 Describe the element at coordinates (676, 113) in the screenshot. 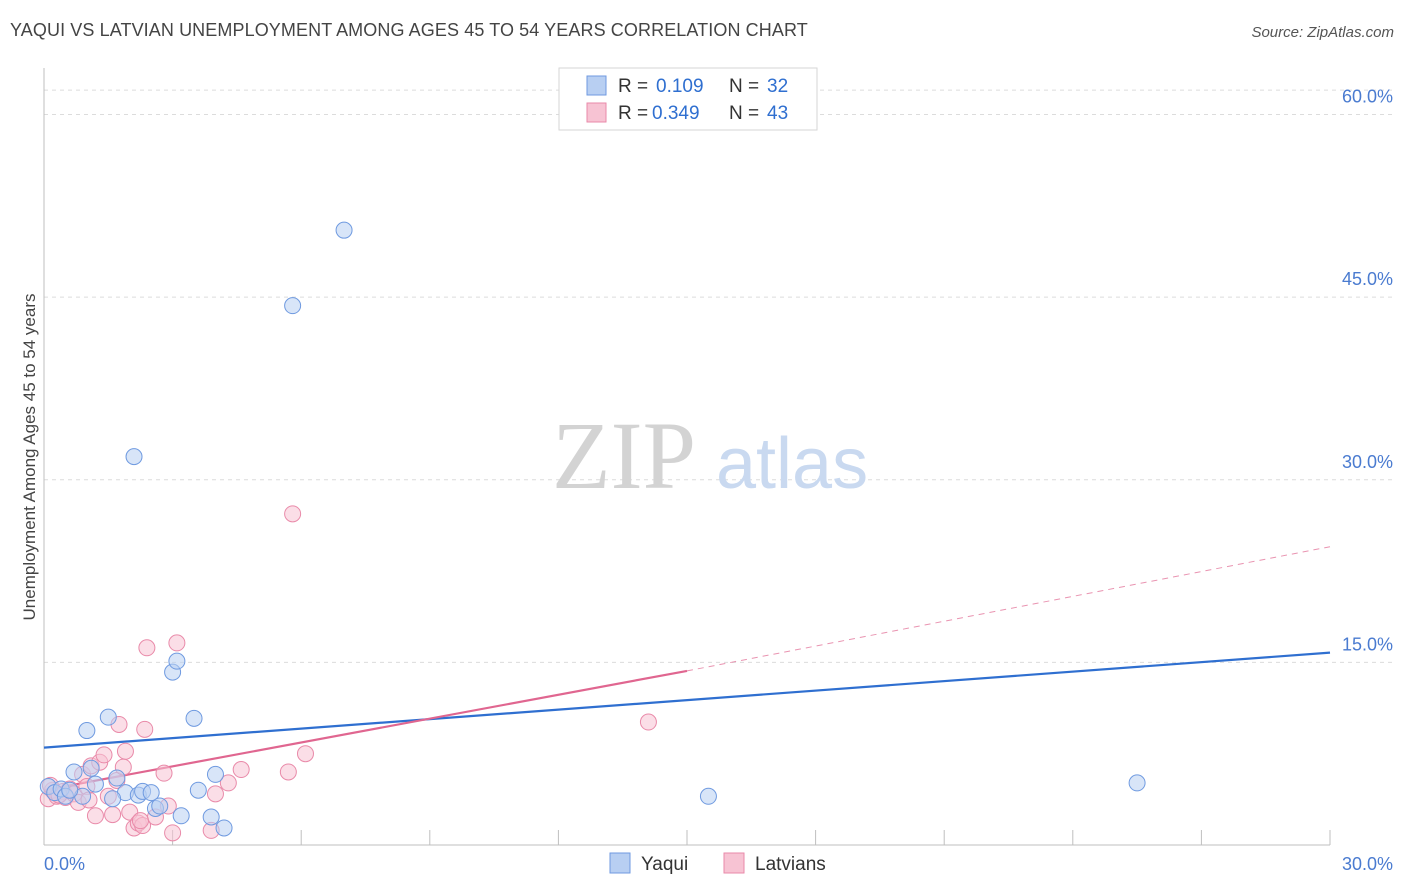

I see `legend-r-value-latvians: 0.349` at that location.